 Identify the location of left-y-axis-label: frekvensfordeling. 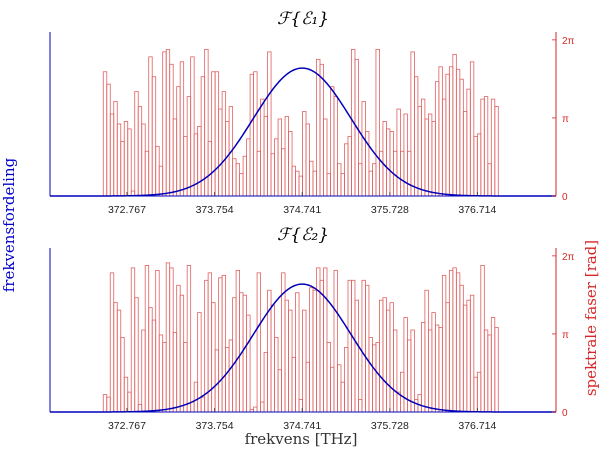
(9, 224).